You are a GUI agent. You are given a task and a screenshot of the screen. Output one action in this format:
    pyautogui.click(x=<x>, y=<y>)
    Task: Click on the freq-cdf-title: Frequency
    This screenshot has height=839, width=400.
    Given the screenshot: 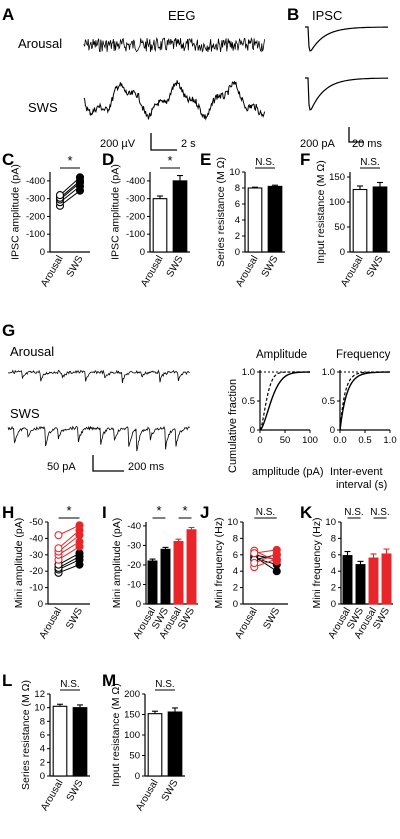 What is the action you would take?
    pyautogui.click(x=363, y=355)
    